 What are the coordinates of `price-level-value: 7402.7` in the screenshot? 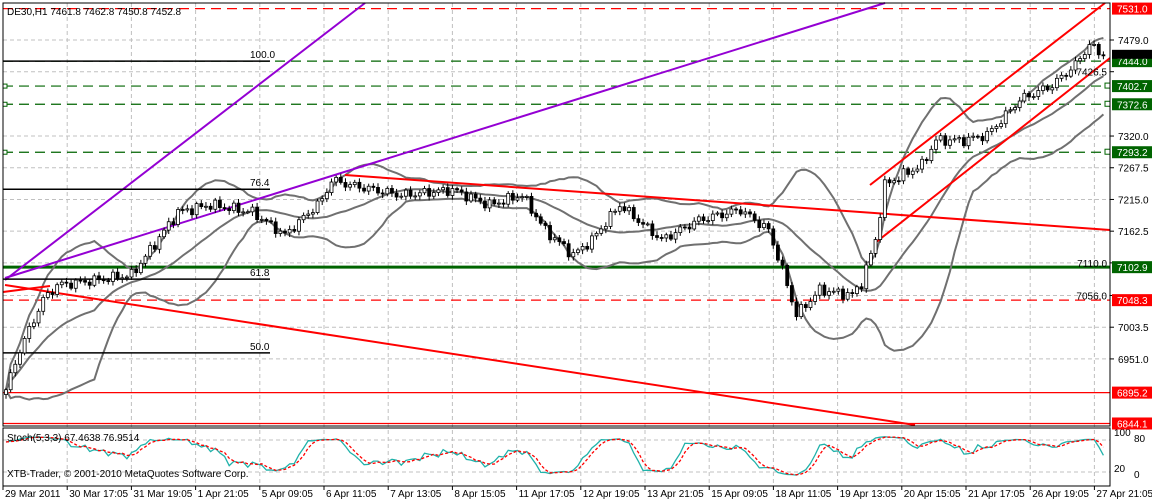 It's located at (1132, 87).